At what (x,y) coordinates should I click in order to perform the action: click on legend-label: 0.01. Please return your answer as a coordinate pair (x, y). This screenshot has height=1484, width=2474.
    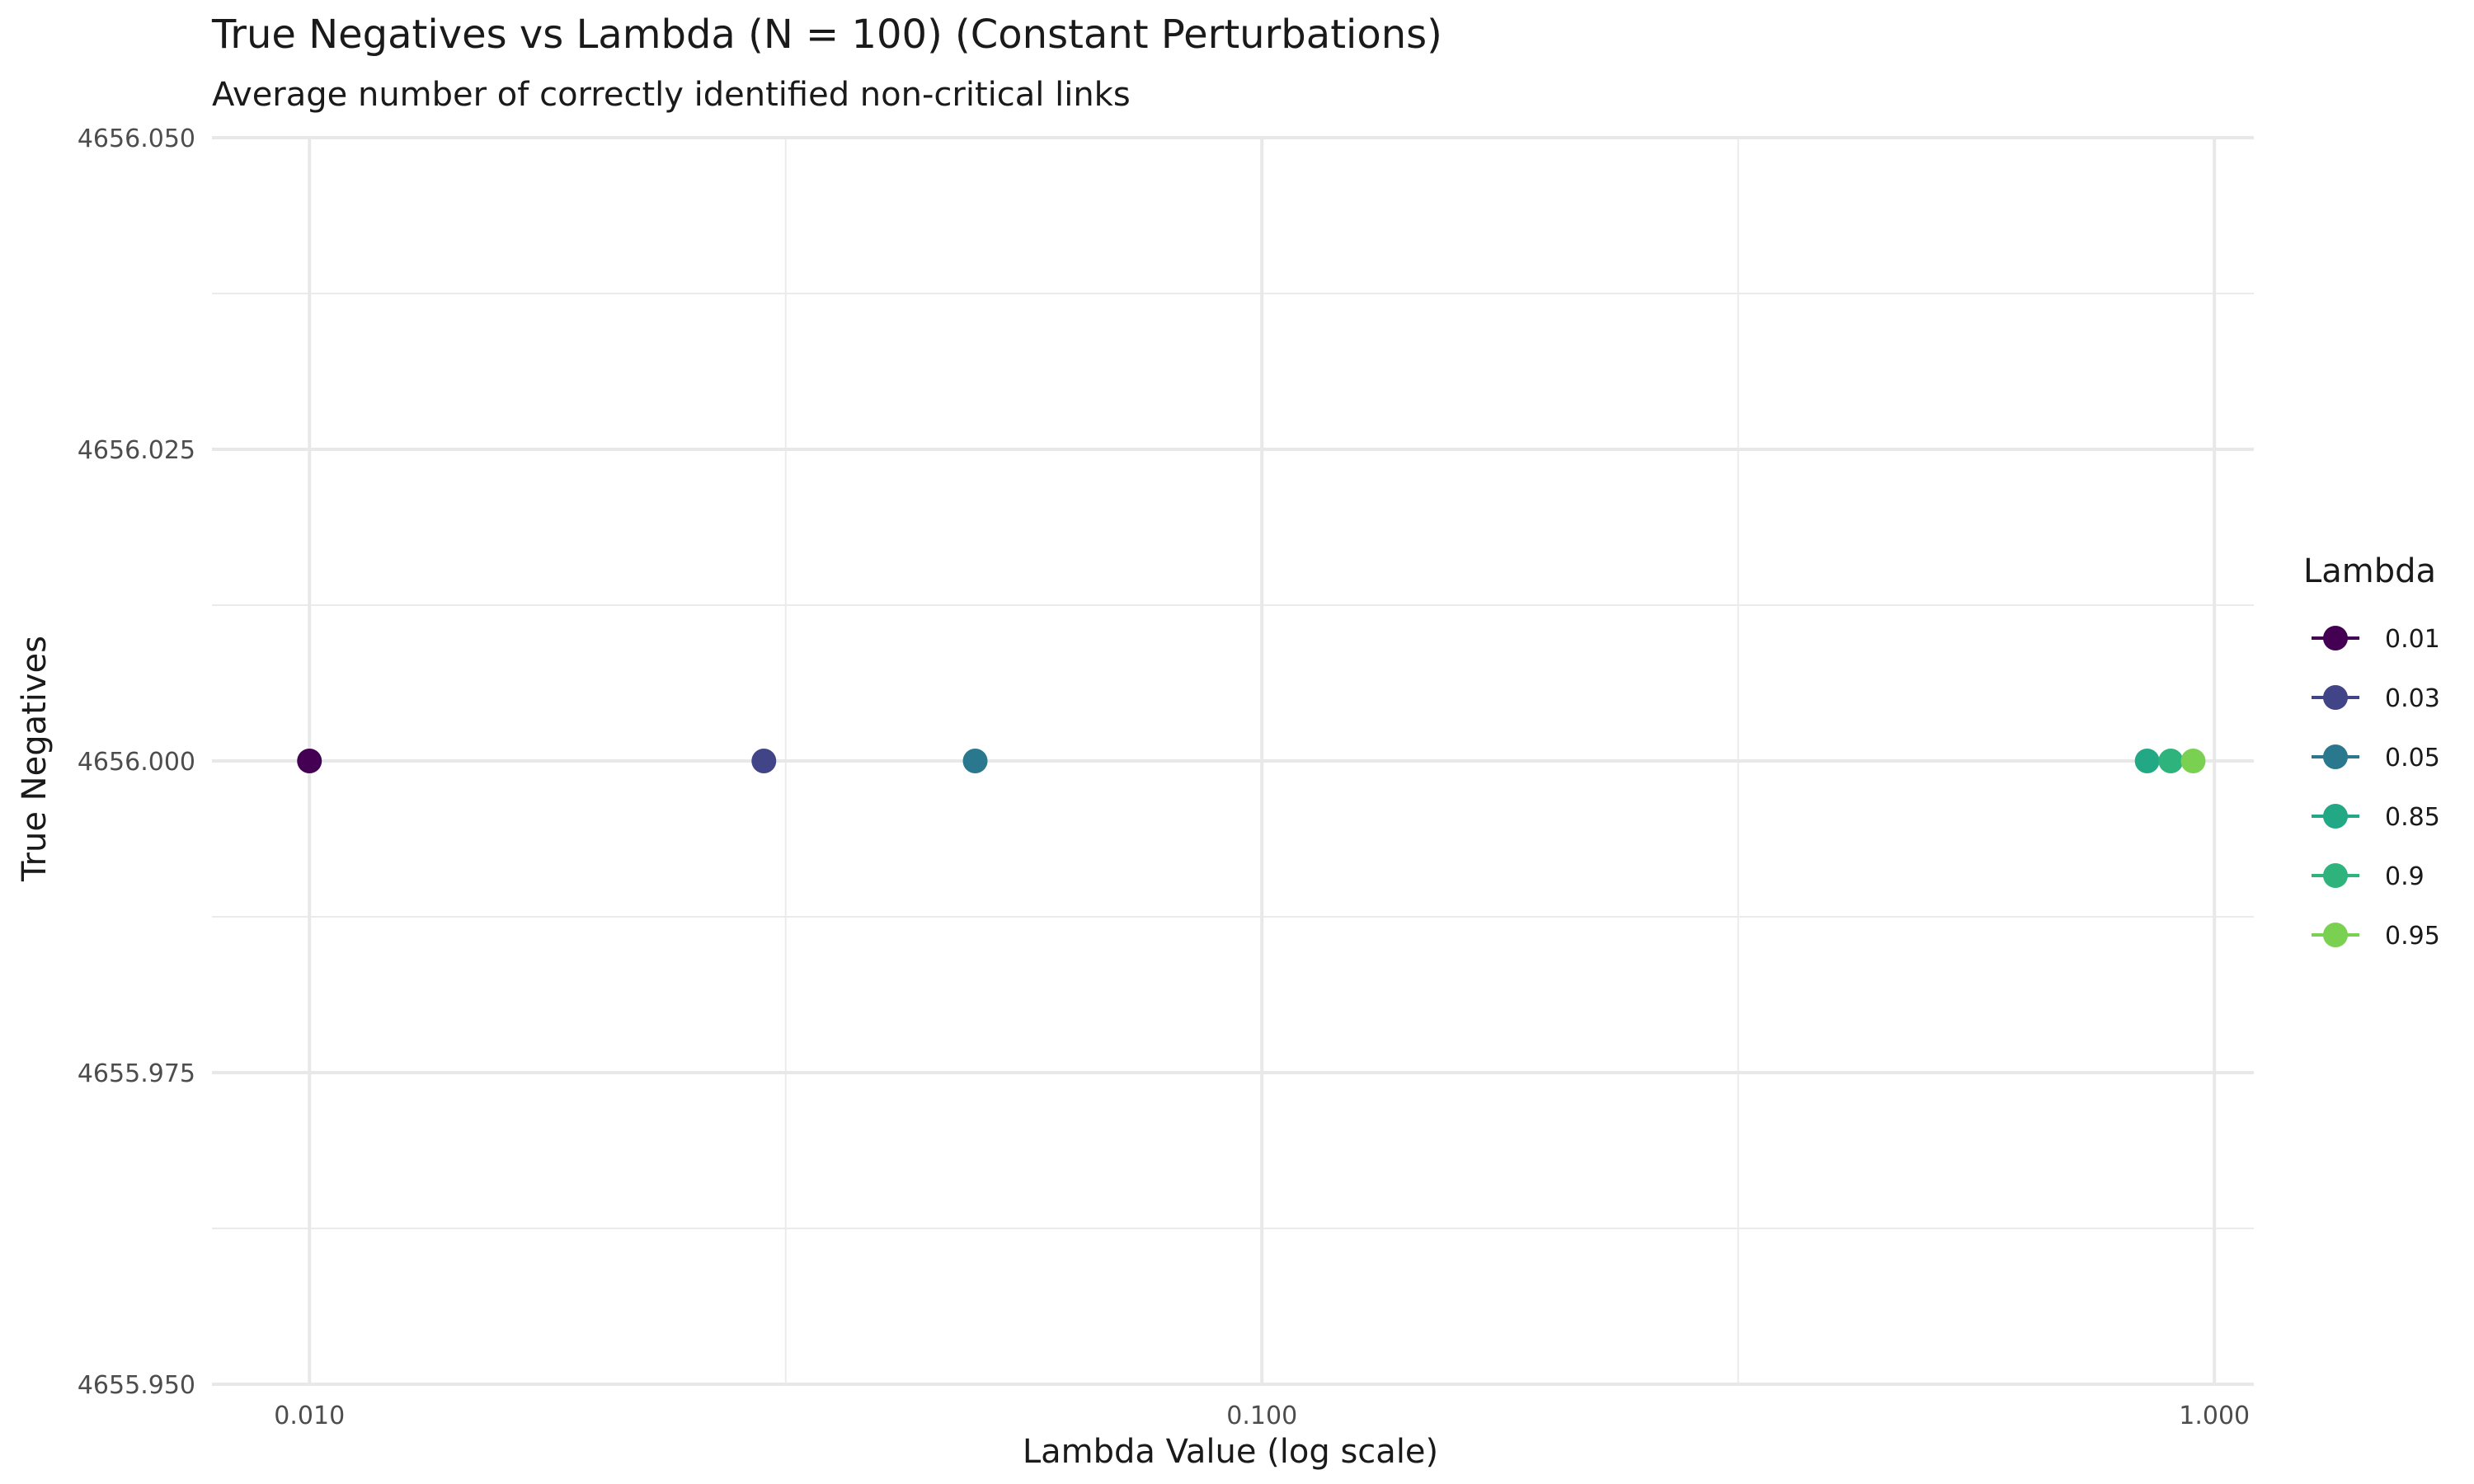
    Looking at the image, I should click on (2412, 639).